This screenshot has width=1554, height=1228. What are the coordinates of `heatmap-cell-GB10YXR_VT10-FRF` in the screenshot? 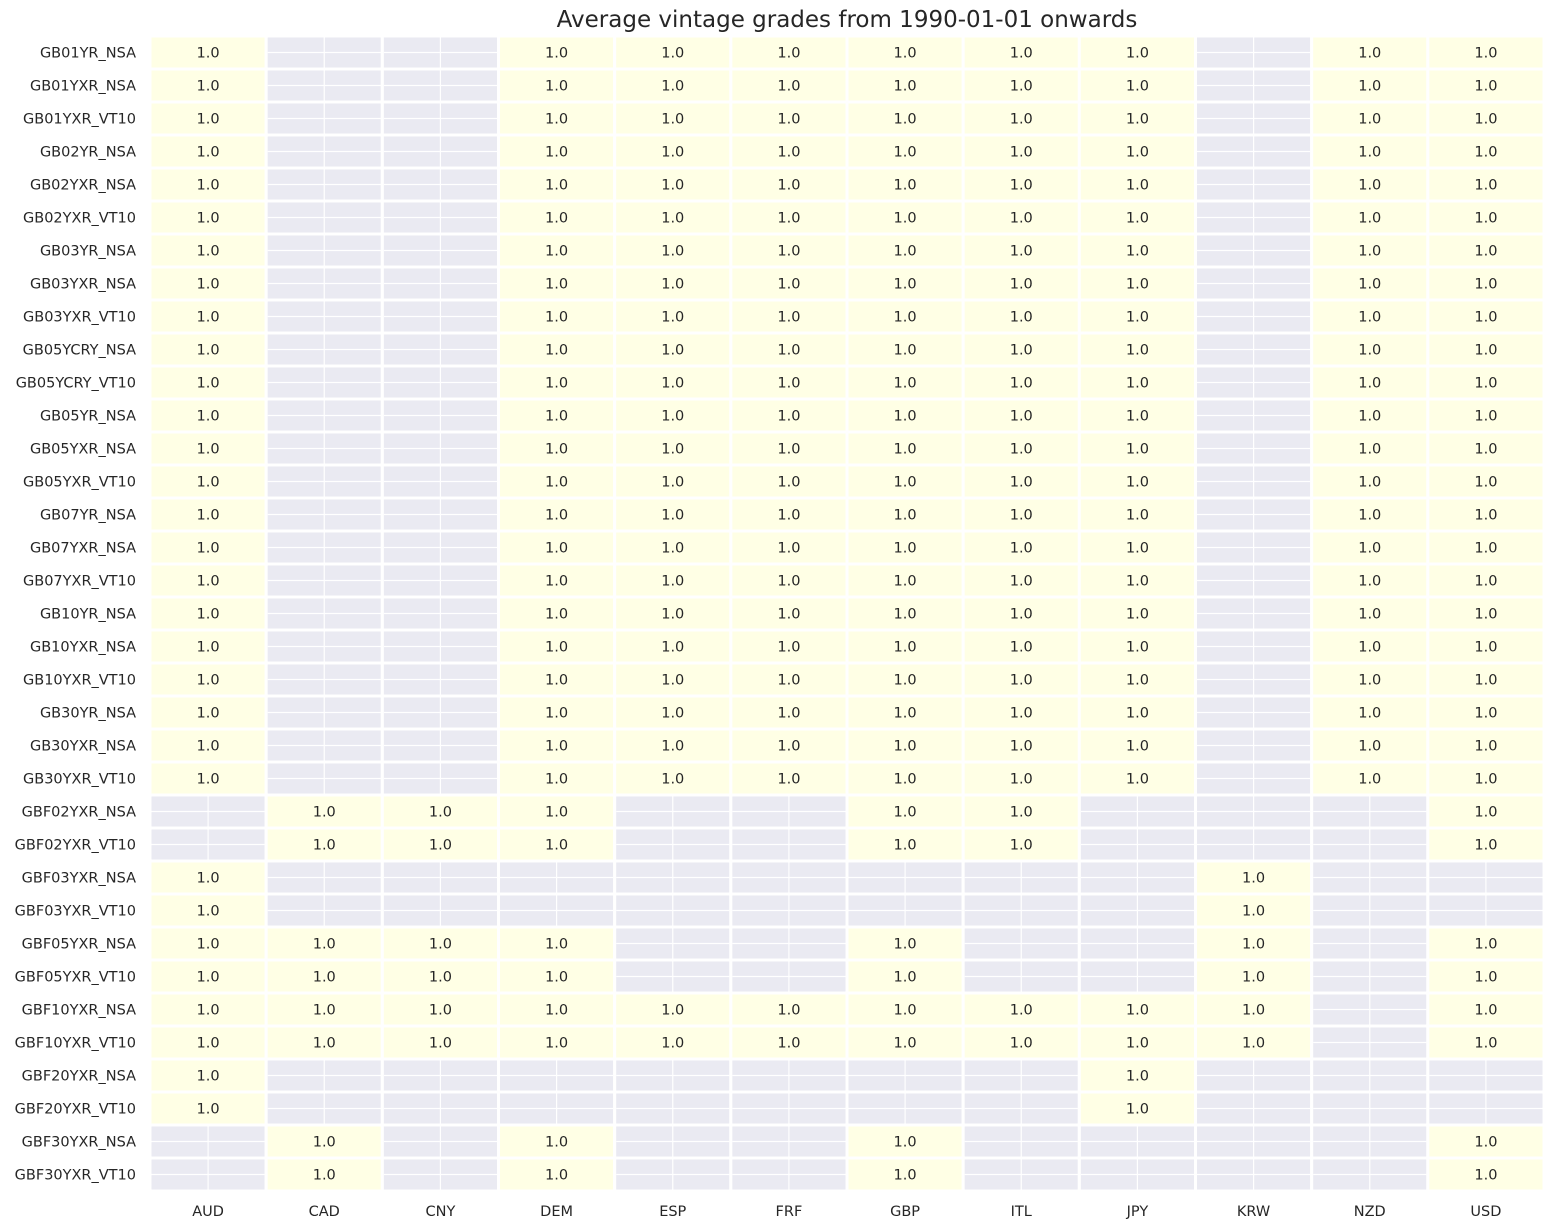 It's located at (789, 679).